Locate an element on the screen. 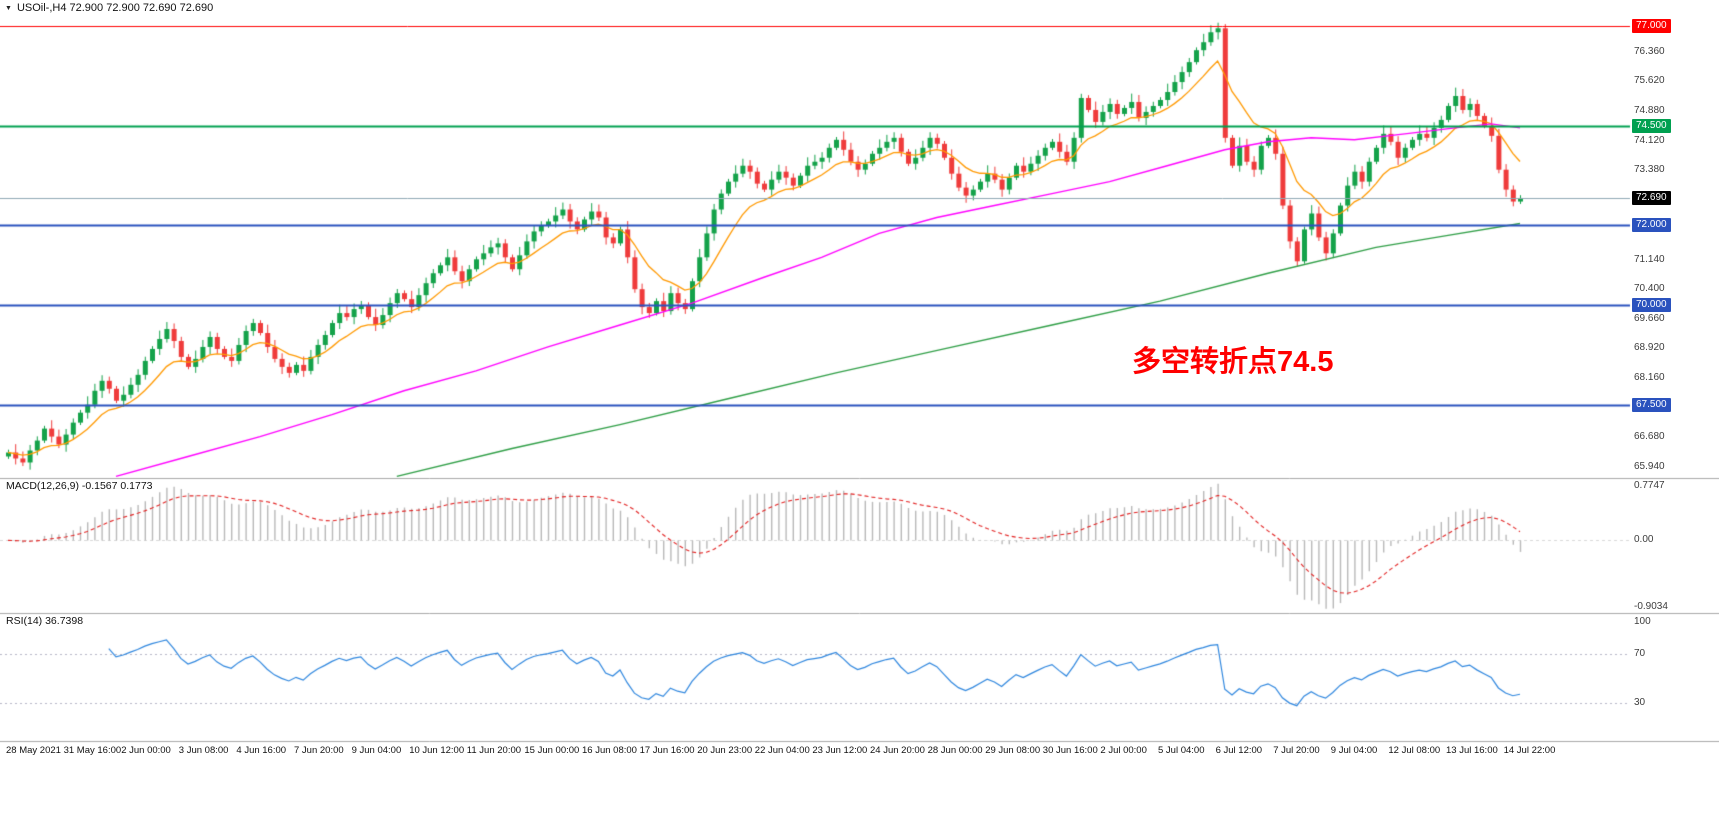 The width and height of the screenshot is (1719, 837). price-scale is located at coordinates (1674, 370).